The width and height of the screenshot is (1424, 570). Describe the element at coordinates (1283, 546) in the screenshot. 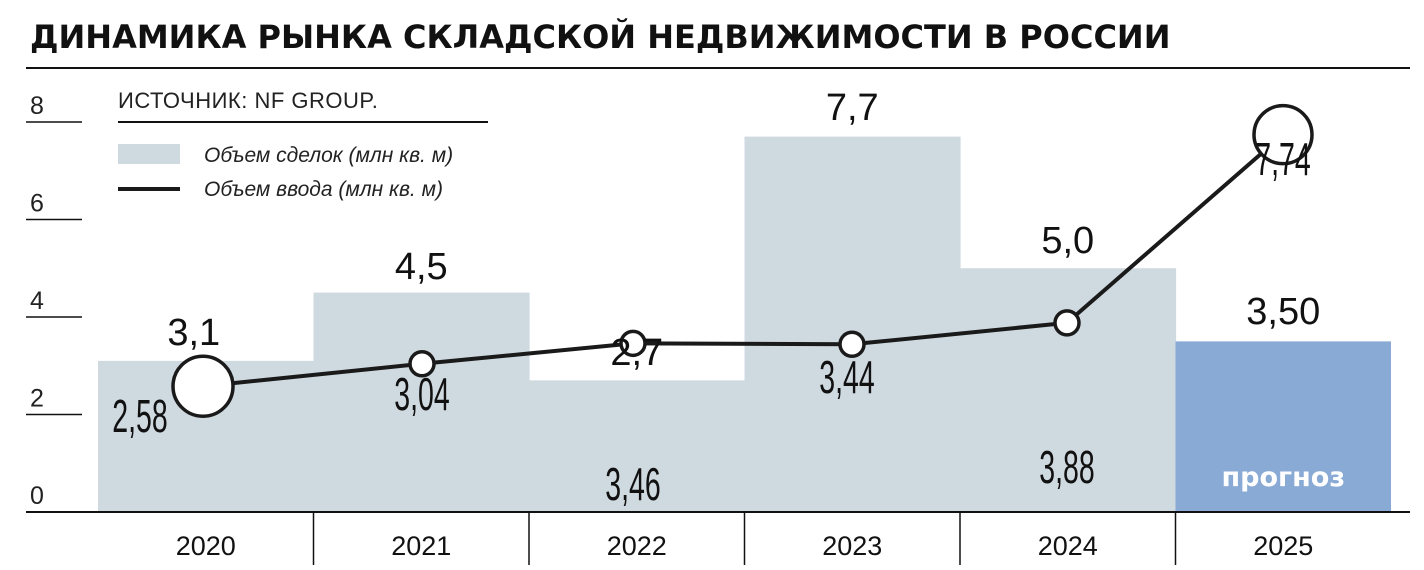

I see `x-tick-label-2025: 2025` at that location.